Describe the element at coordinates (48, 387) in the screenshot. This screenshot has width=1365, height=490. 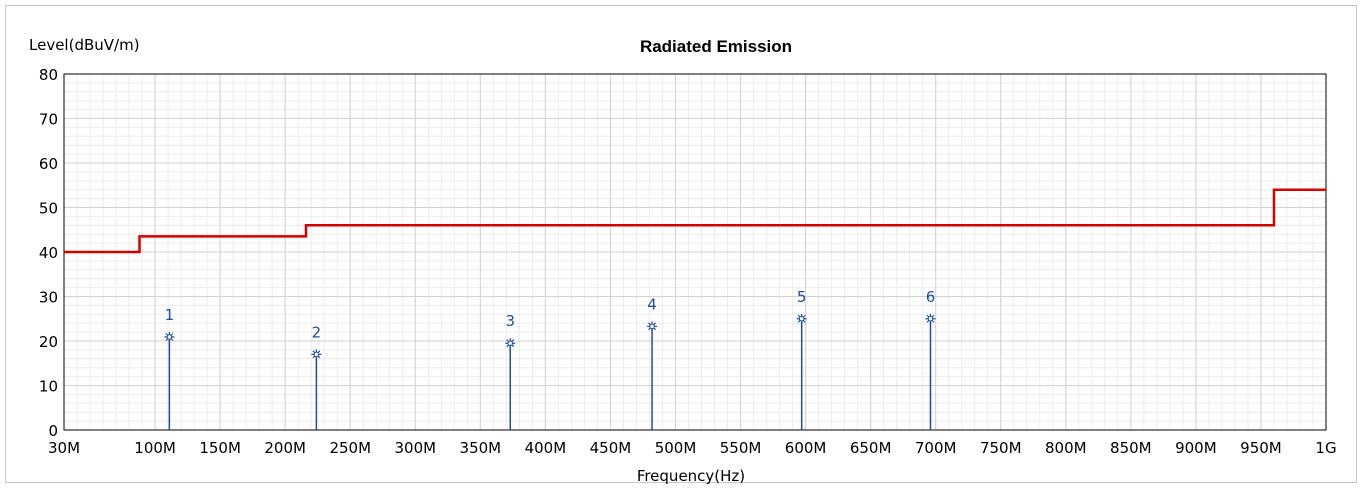
I see `y-tick-label: 10` at that location.